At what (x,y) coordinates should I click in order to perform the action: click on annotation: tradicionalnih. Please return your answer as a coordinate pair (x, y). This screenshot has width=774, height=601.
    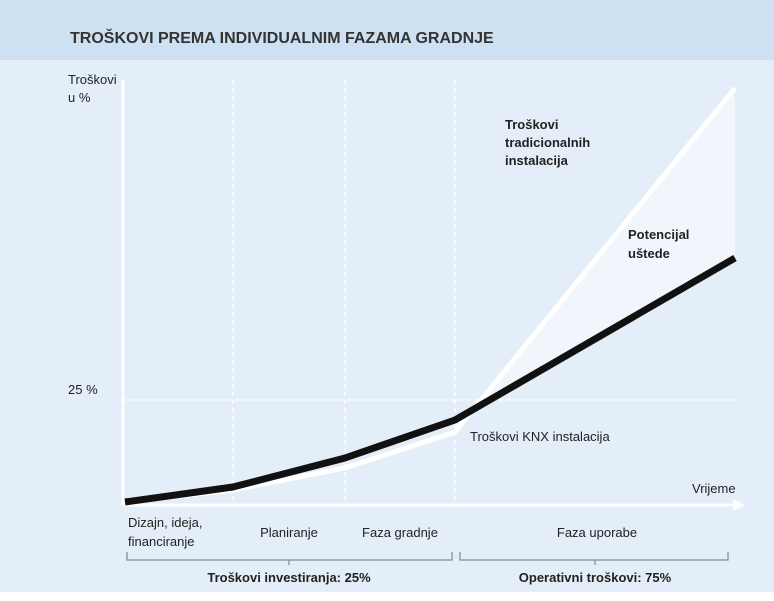
    Looking at the image, I should click on (547, 142).